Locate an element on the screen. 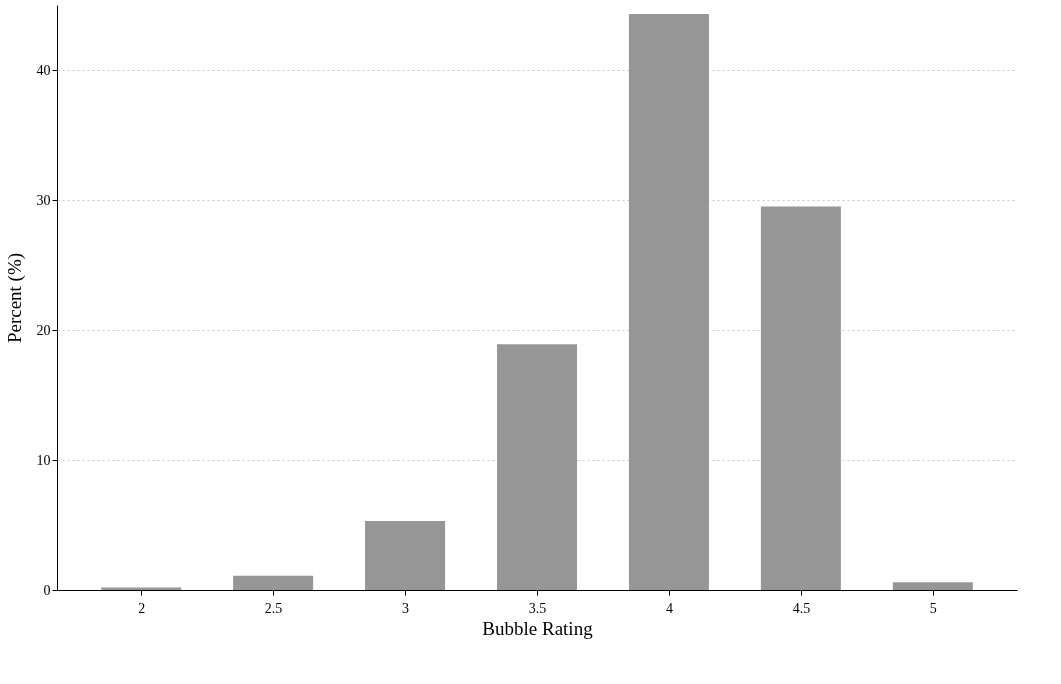 The height and width of the screenshot is (684, 1061). y-tick-label: 20 is located at coordinates (43, 330).